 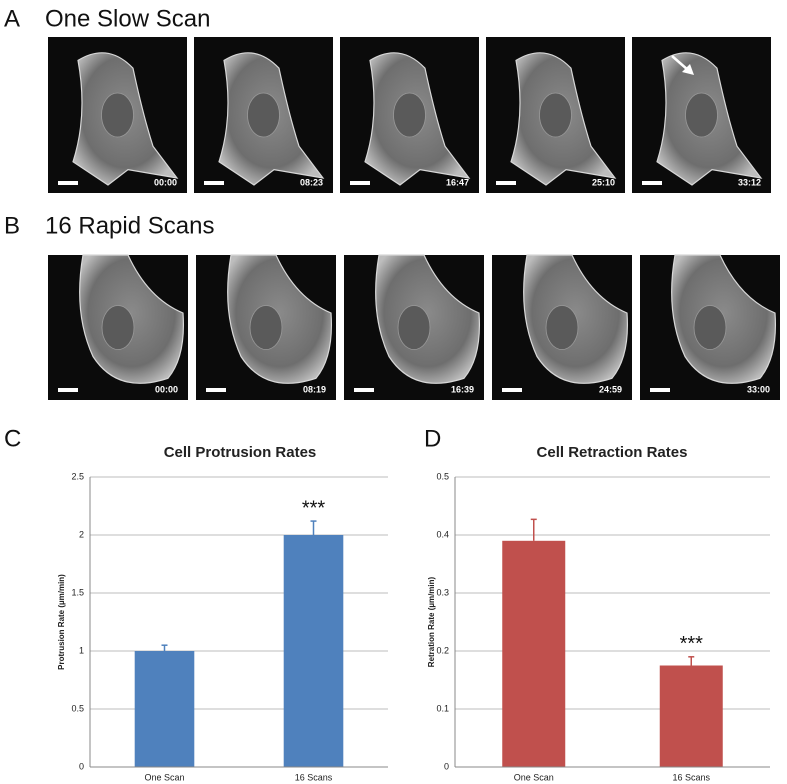 What do you see at coordinates (12, 18) in the screenshot?
I see `panel-label: A` at bounding box center [12, 18].